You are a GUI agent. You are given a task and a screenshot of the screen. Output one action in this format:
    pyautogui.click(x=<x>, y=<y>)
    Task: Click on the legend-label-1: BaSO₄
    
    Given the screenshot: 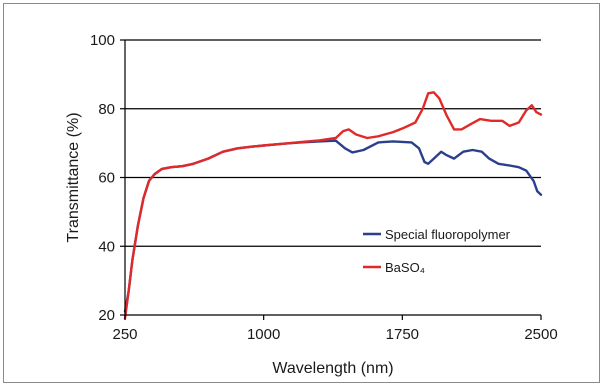 What is the action you would take?
    pyautogui.click(x=405, y=267)
    